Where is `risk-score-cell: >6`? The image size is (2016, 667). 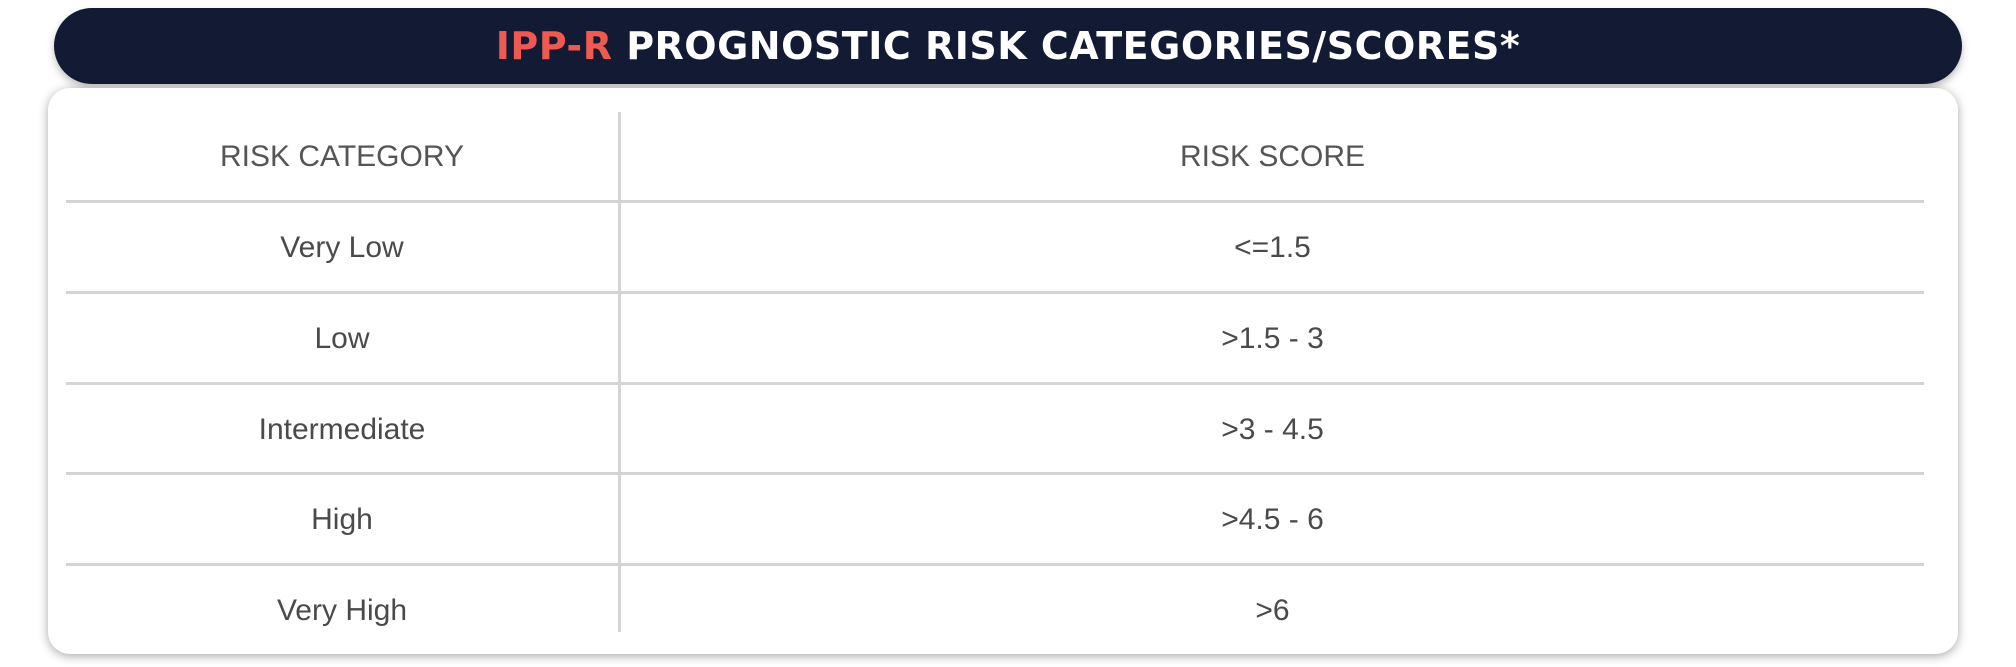 risk-score-cell: >6 is located at coordinates (1272, 610).